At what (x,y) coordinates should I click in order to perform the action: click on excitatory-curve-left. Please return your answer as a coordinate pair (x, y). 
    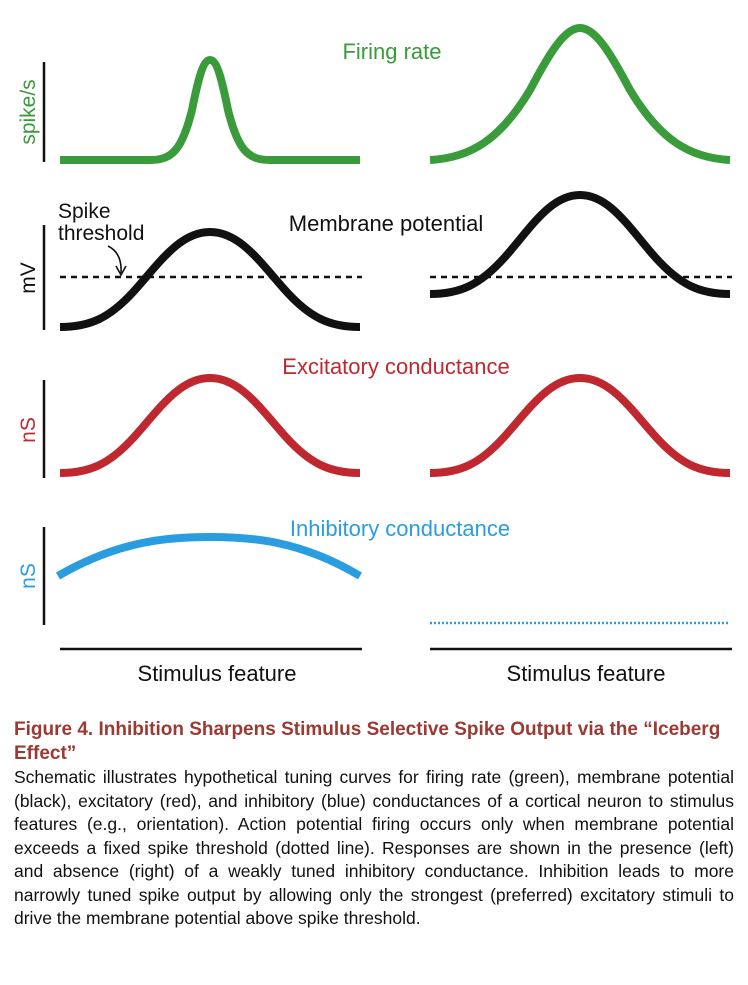
    Looking at the image, I should click on (210, 425).